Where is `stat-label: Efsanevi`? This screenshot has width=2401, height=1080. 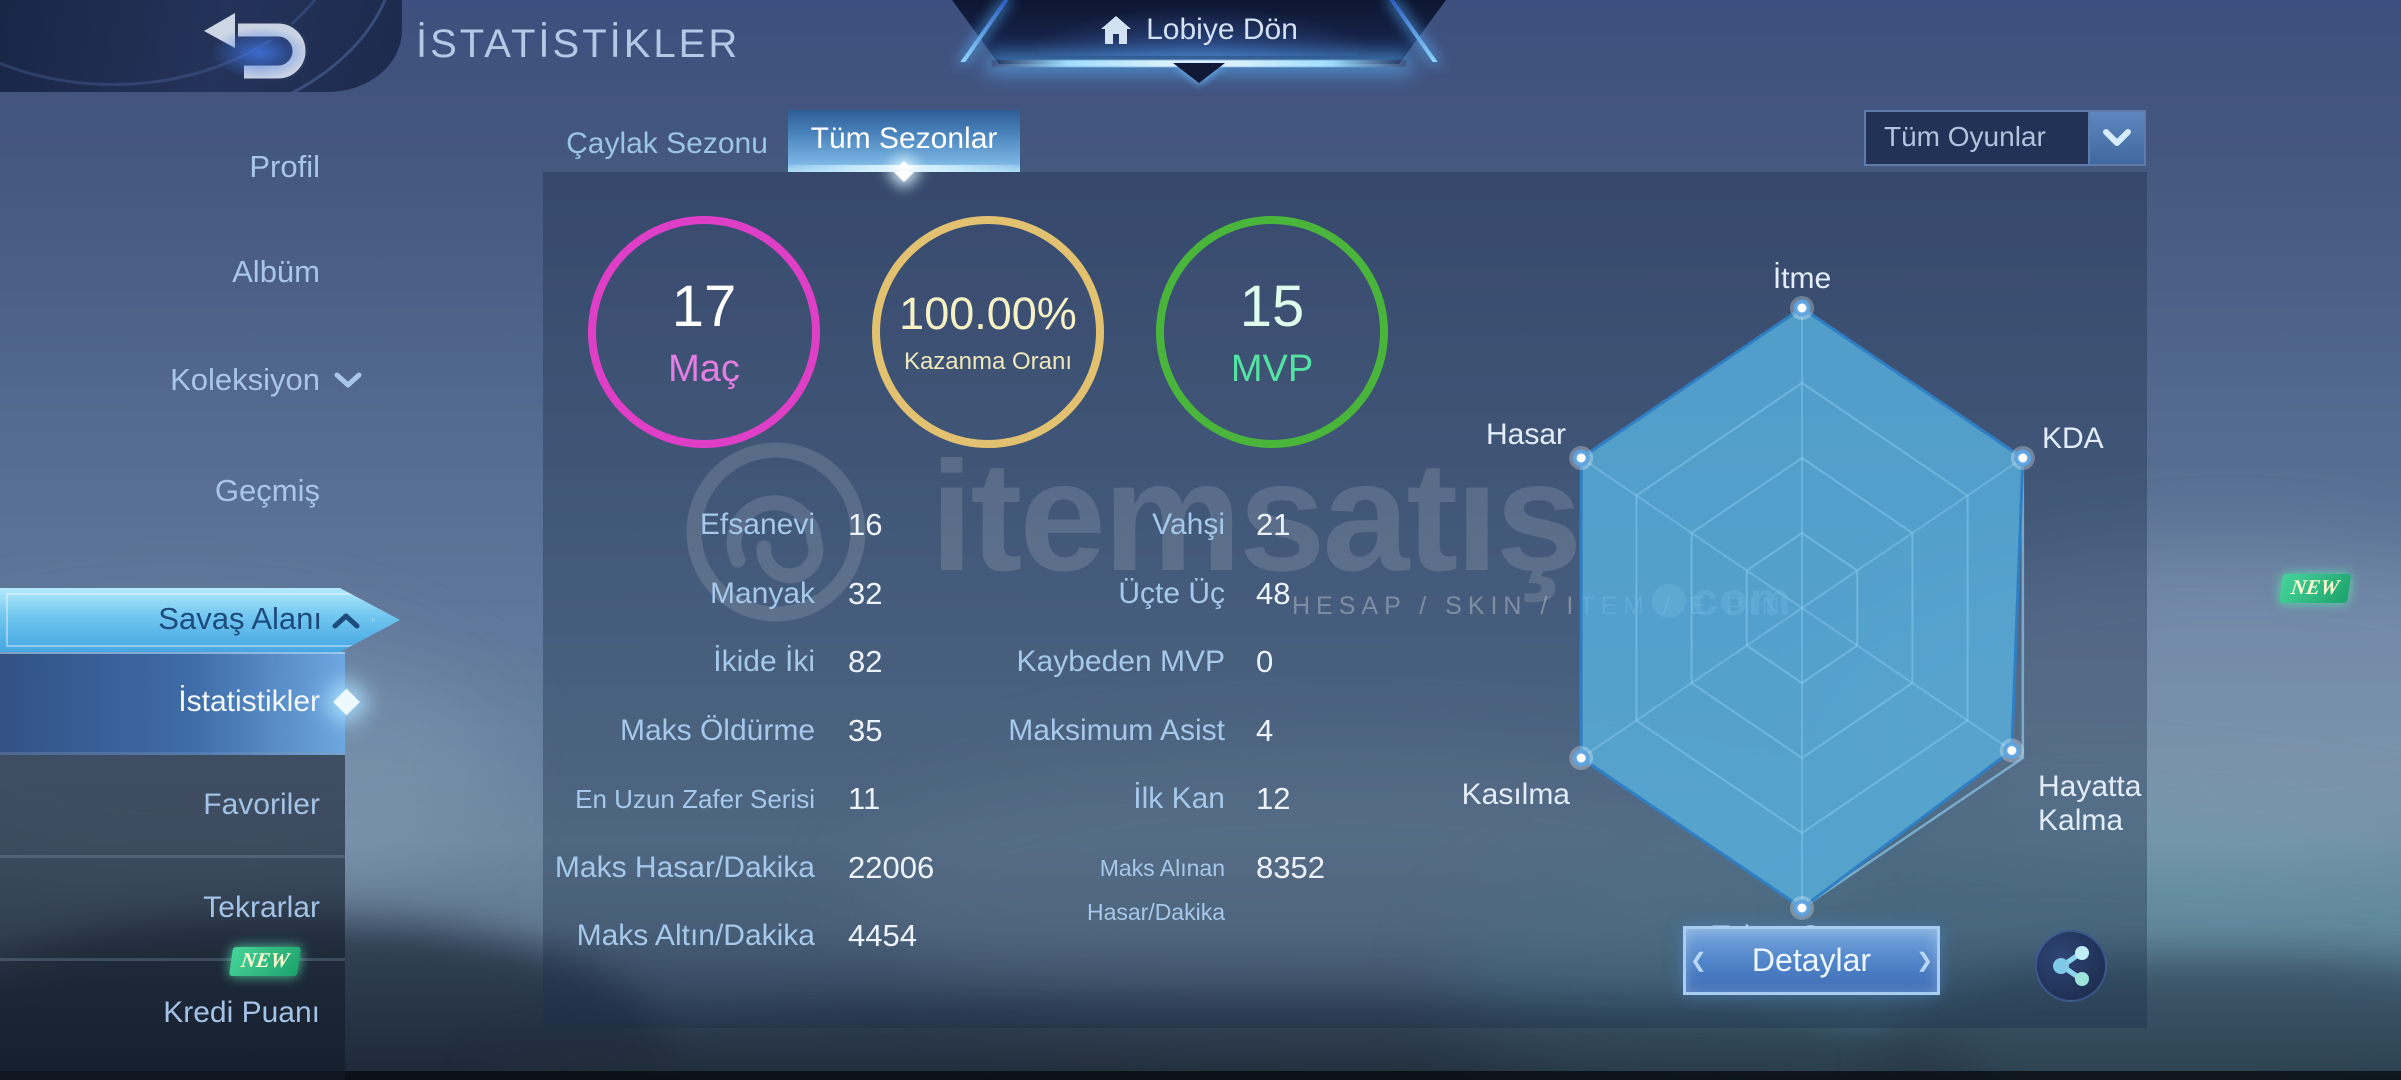 stat-label: Efsanevi is located at coordinates (757, 524).